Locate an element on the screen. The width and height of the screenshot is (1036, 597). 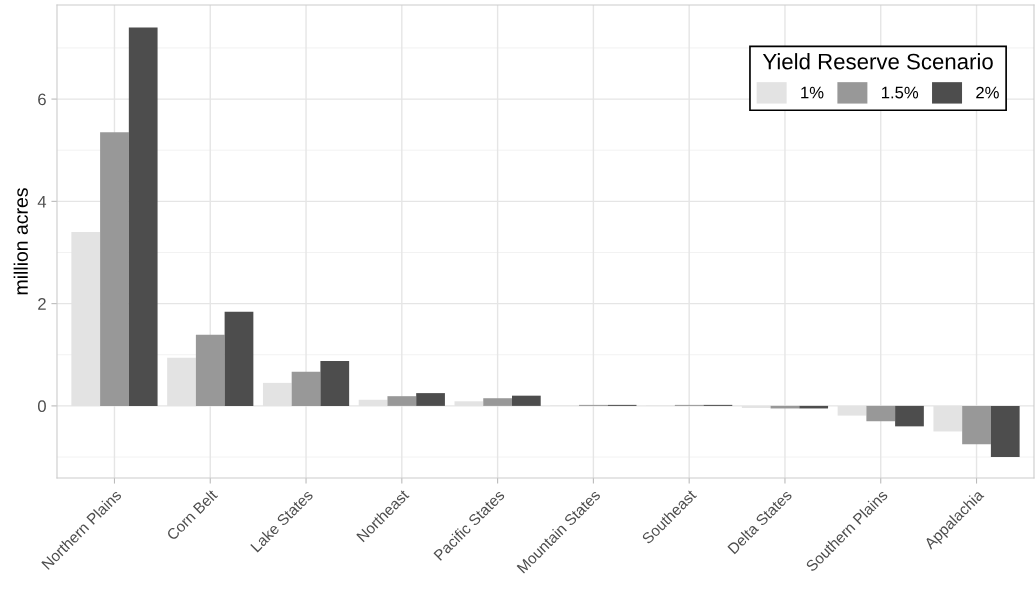
legend-label: 1% is located at coordinates (812, 92).